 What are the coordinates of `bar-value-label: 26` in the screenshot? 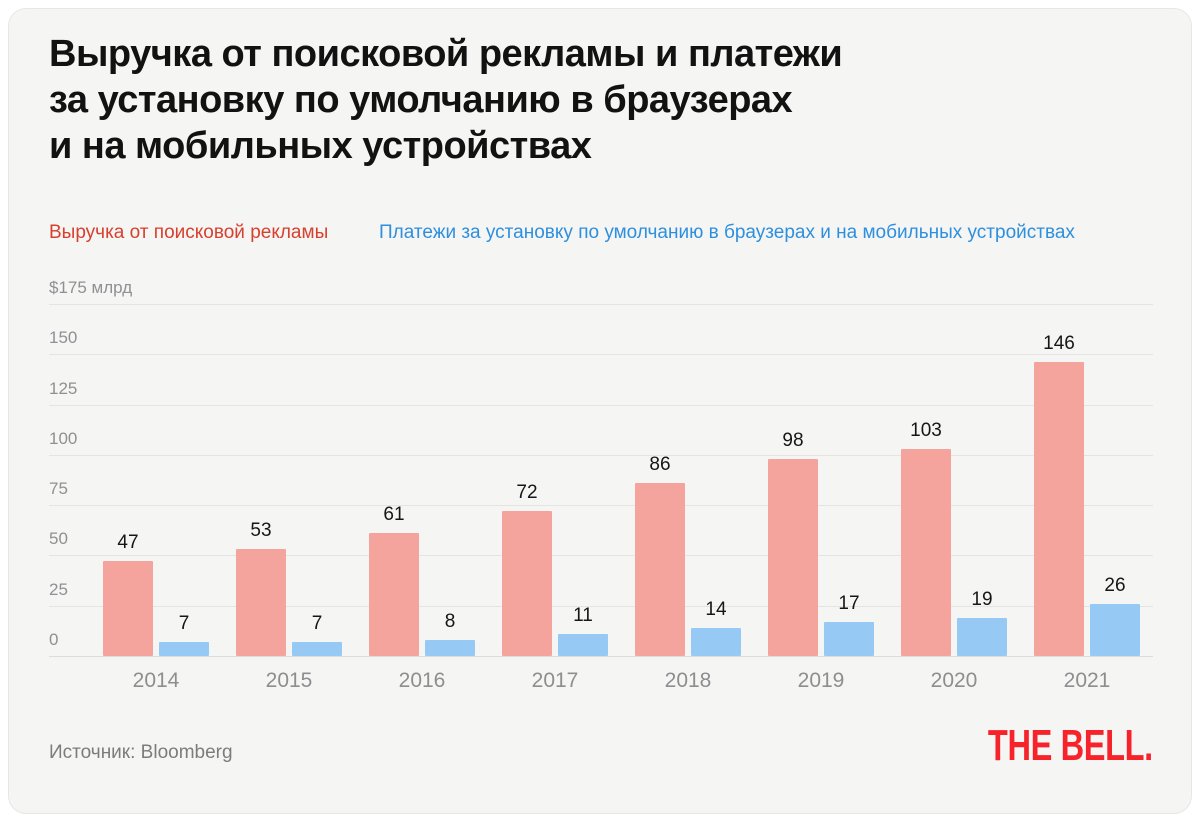 It's located at (1115, 585).